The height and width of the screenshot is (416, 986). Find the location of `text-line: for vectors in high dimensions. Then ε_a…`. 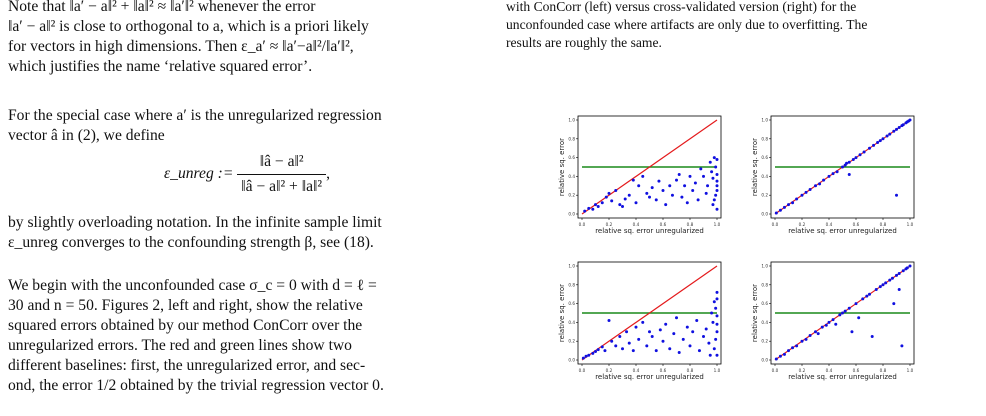

text-line: for vectors in high dimensions. Then ε_a… is located at coordinates (181, 46).